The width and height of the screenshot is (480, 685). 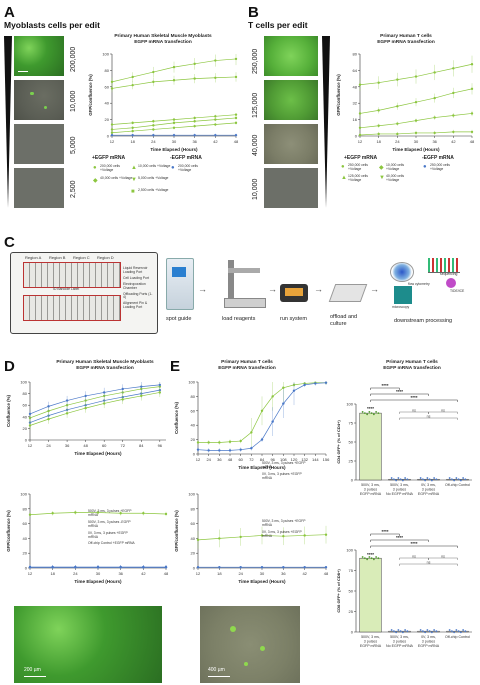 What do you see at coordinates (175, 366) in the screenshot?
I see `panel-e-label: E` at bounding box center [175, 366].